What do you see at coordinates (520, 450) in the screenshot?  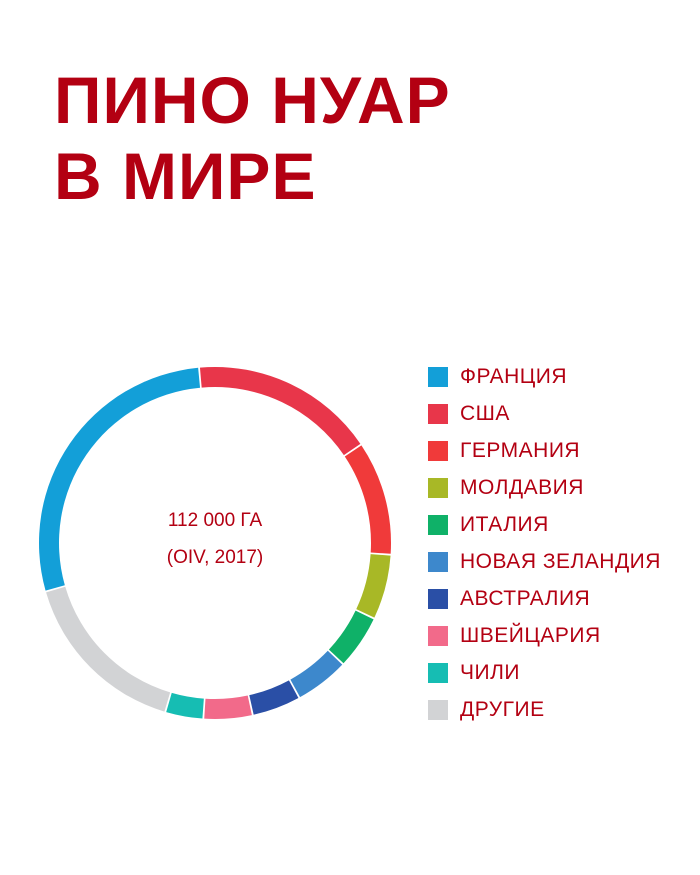 I see `legend-label: ГЕРМАНИЯ` at bounding box center [520, 450].